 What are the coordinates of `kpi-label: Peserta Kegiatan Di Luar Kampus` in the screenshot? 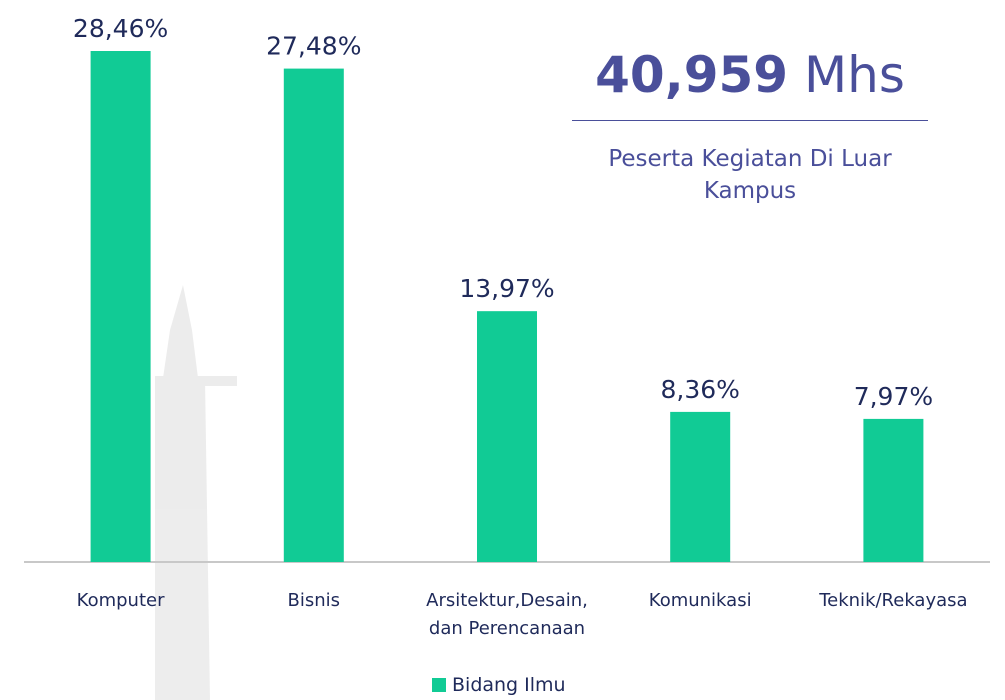 It's located at (750, 175).